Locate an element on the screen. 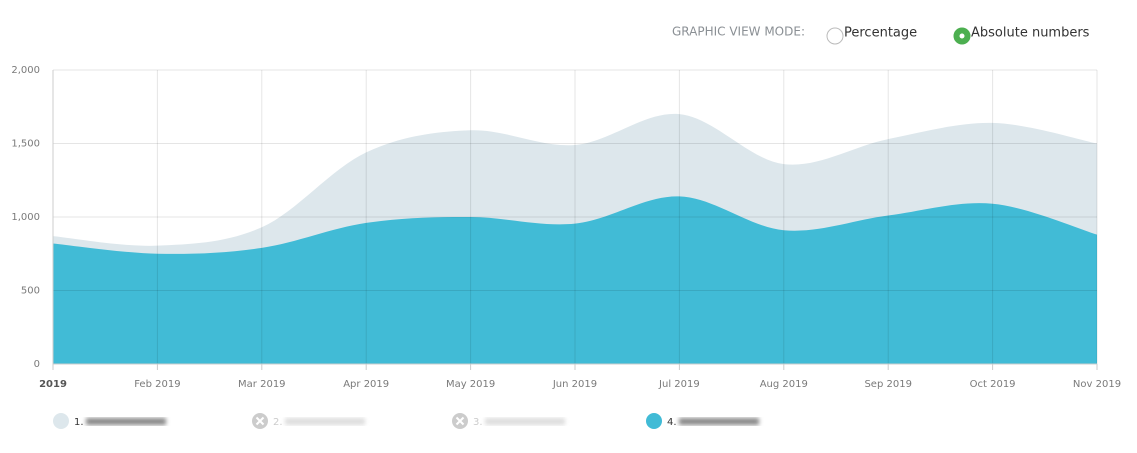  legend-label: 4. is located at coordinates (672, 422).